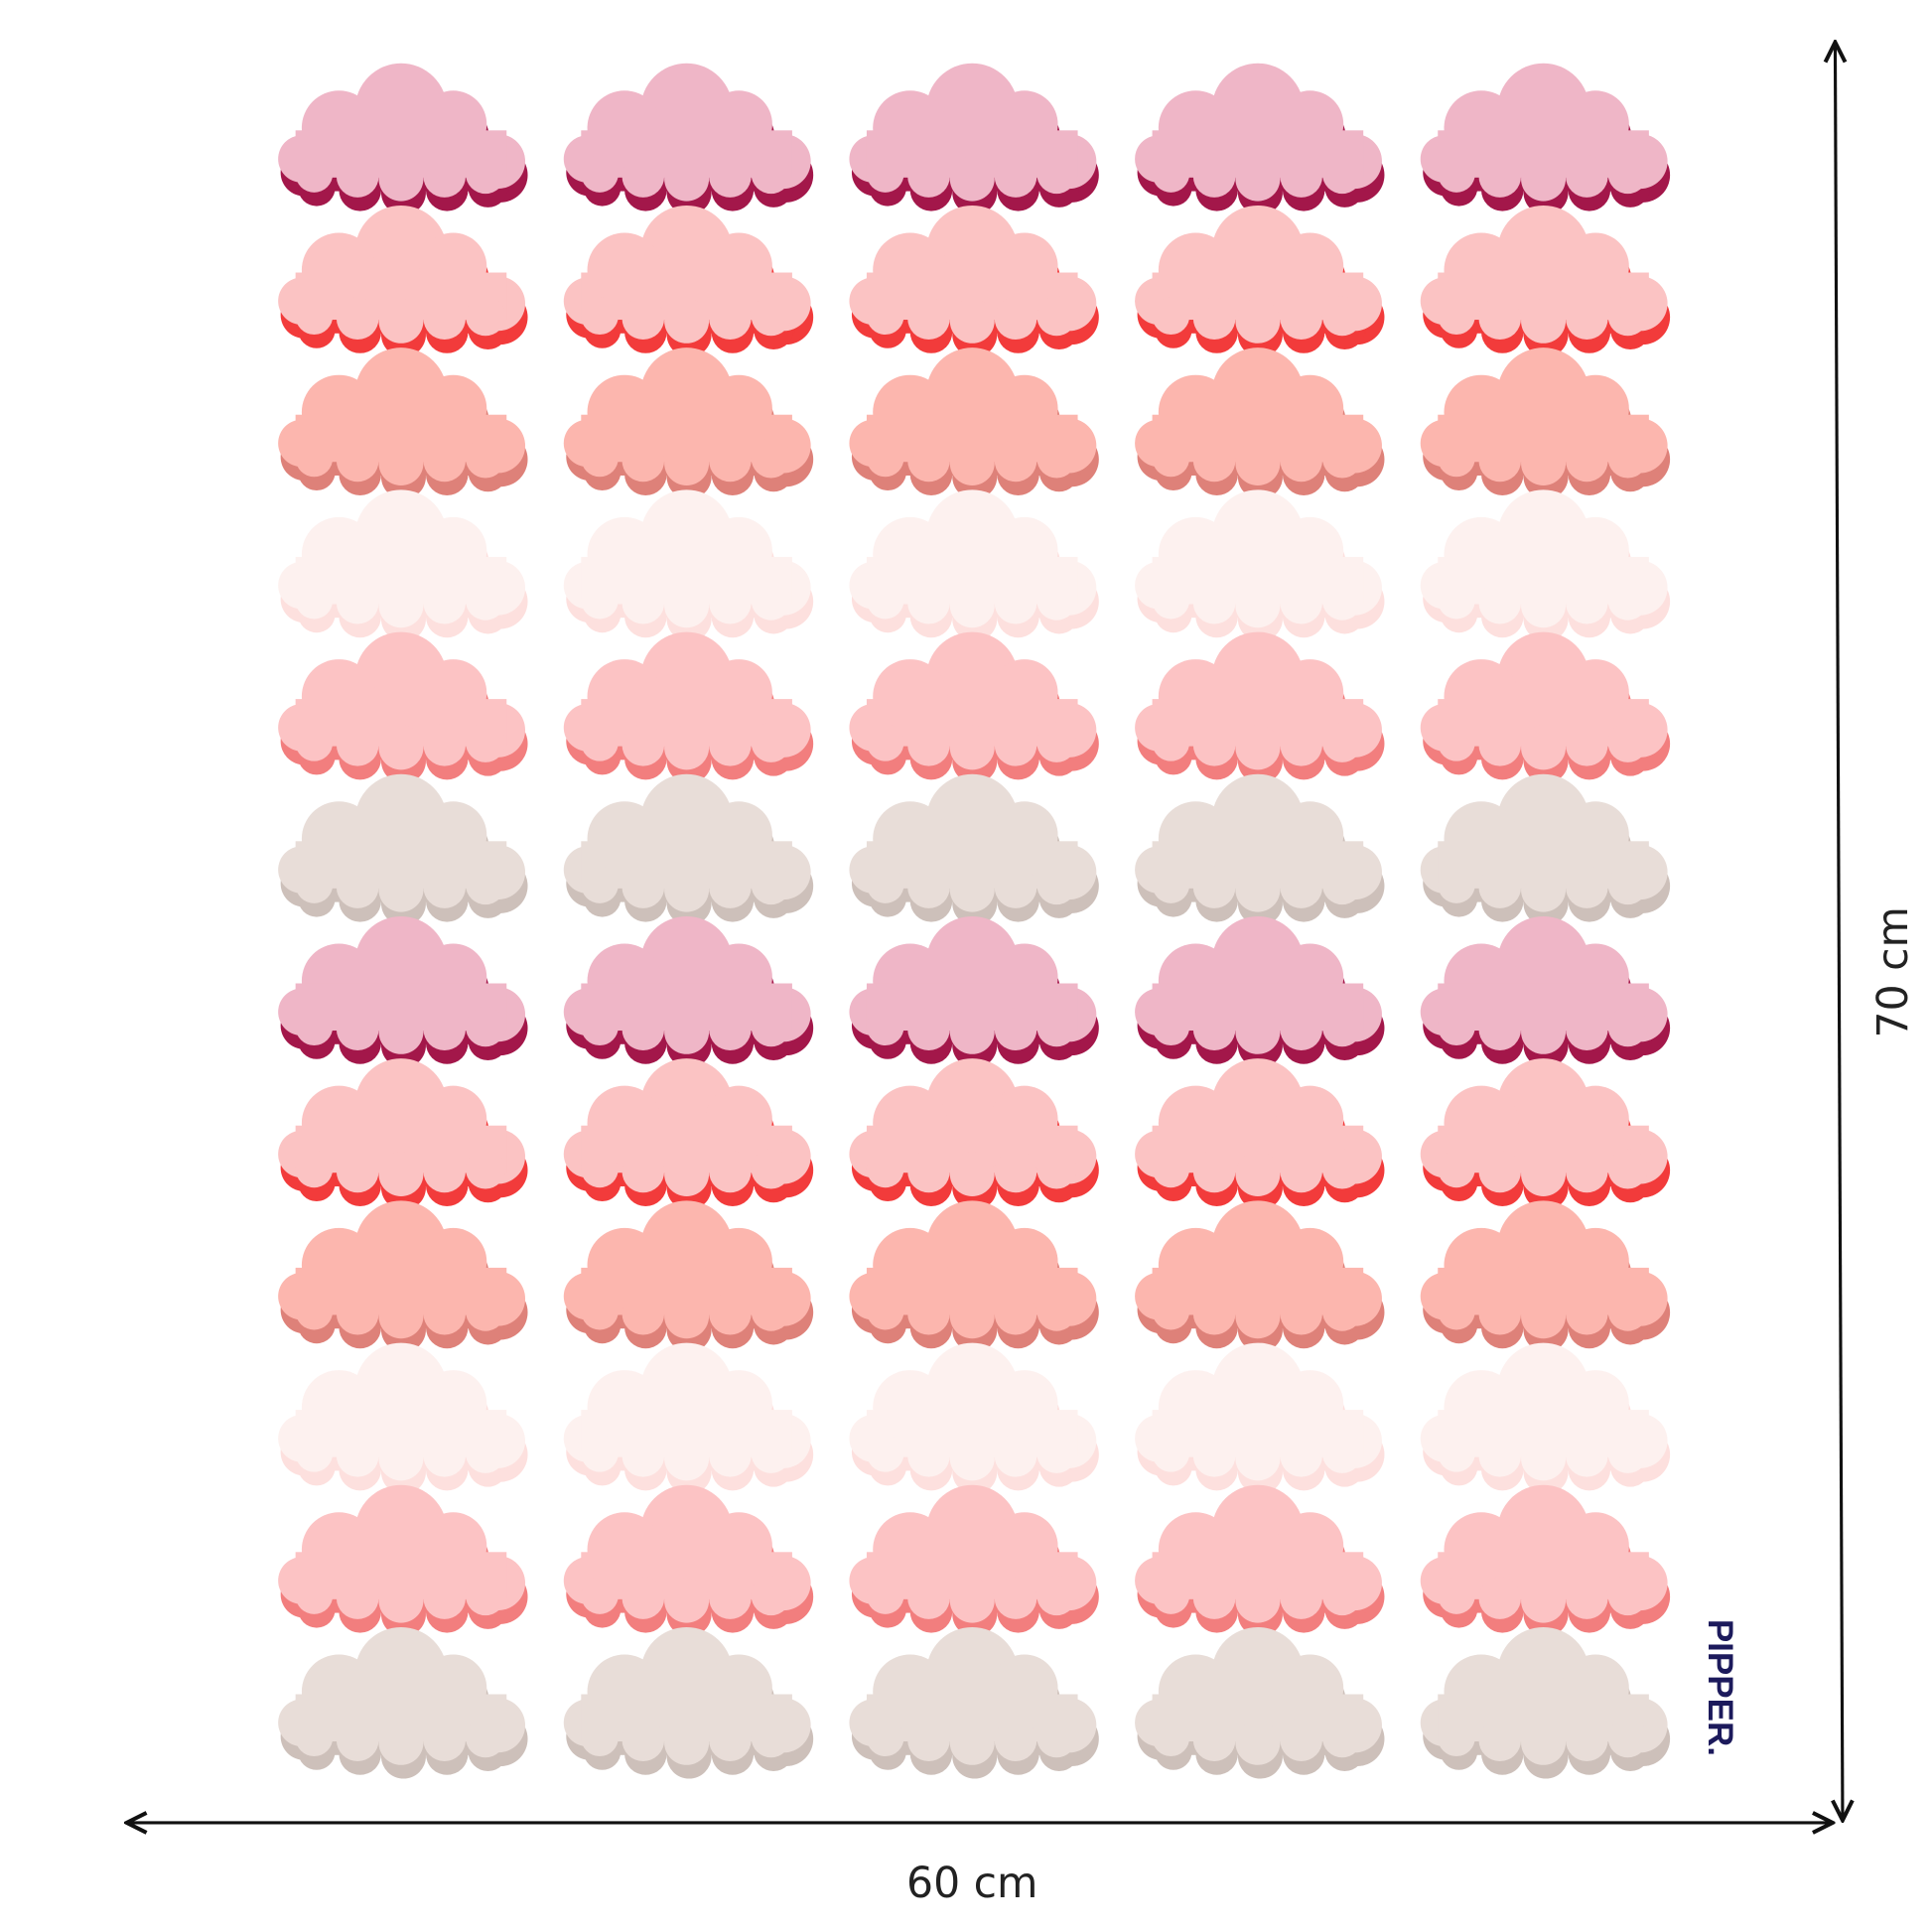 The image size is (1932, 1932). What do you see at coordinates (1839, 932) in the screenshot?
I see `height-arrow` at bounding box center [1839, 932].